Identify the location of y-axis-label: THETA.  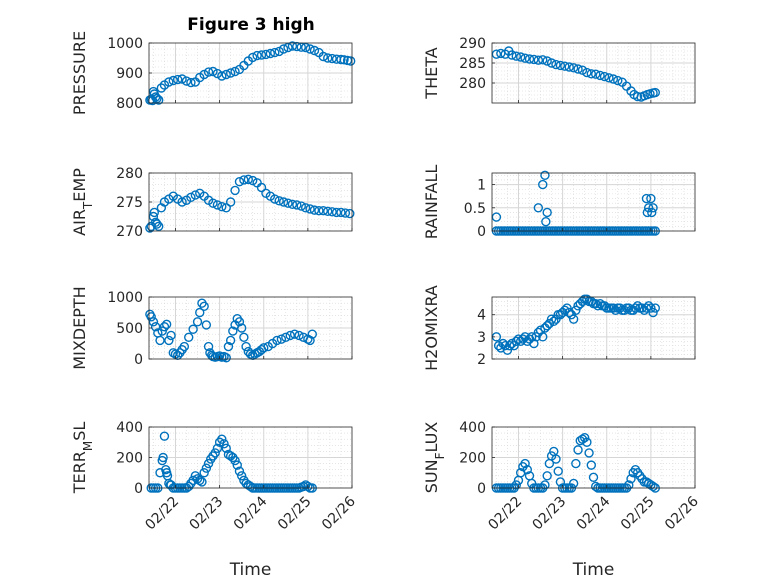
(431, 73).